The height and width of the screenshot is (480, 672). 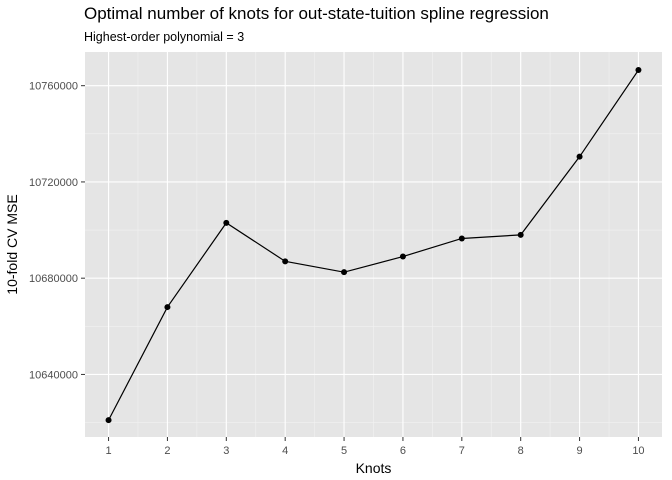 I want to click on y-tick-label: 10720000, so click(x=53, y=183).